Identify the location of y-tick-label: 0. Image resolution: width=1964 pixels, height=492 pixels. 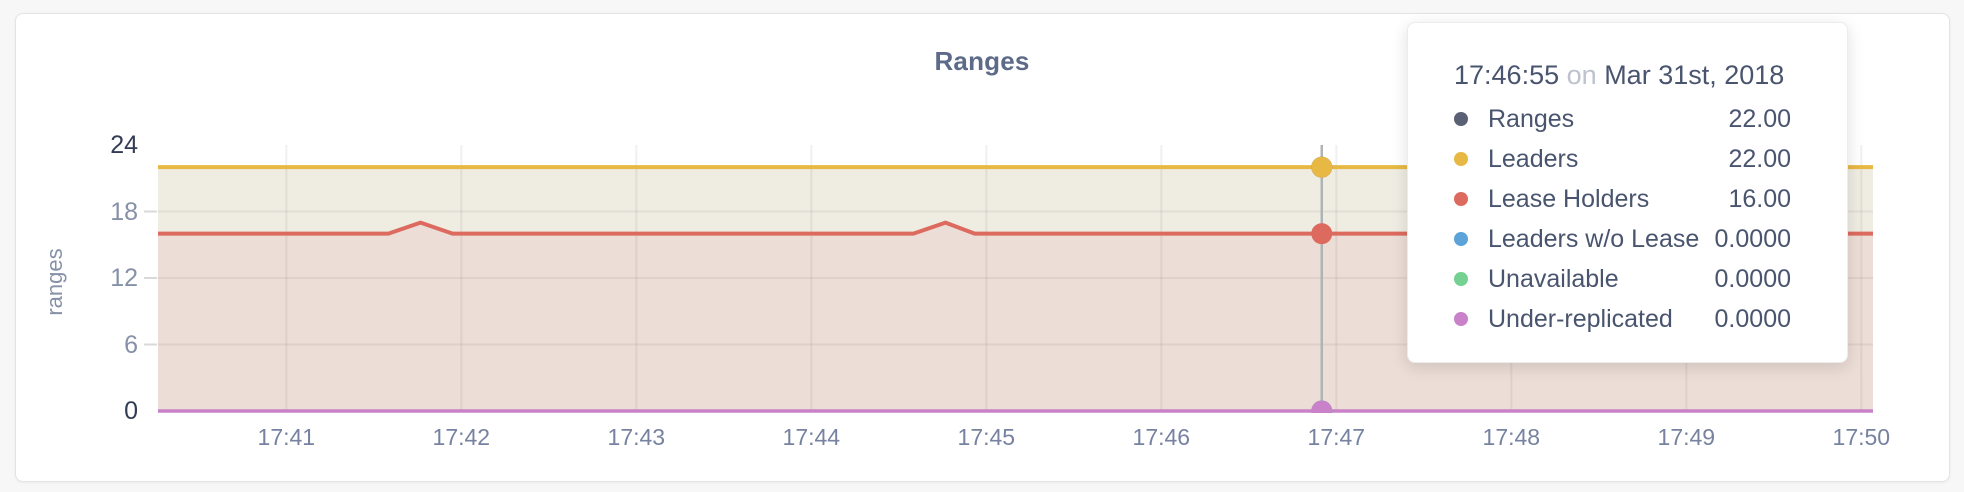
(131, 411).